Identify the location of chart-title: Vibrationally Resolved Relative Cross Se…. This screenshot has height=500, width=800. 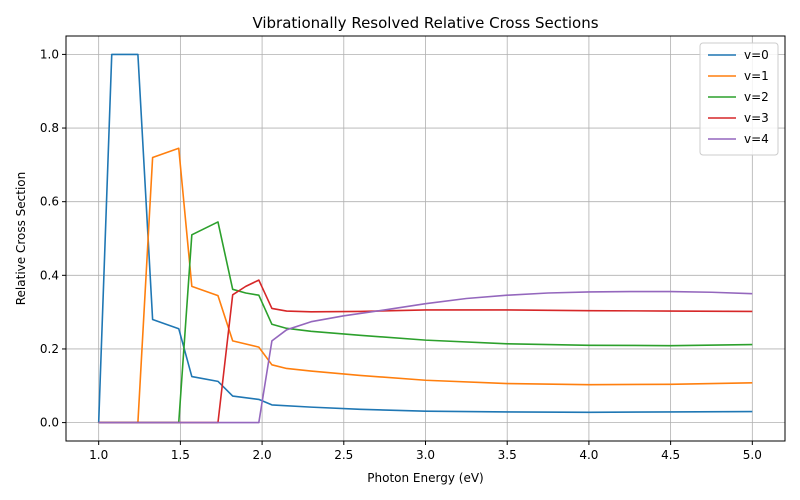
(425, 23).